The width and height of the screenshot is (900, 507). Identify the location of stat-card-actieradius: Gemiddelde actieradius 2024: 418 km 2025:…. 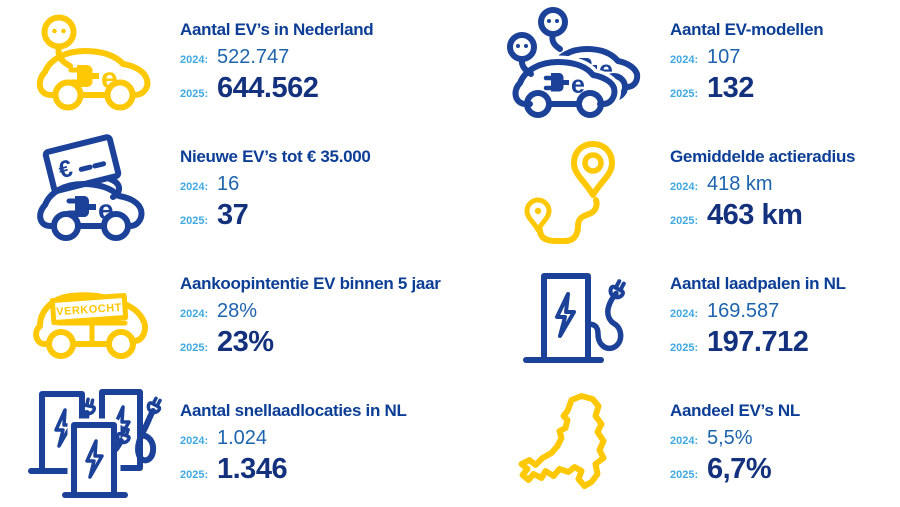
(675, 190).